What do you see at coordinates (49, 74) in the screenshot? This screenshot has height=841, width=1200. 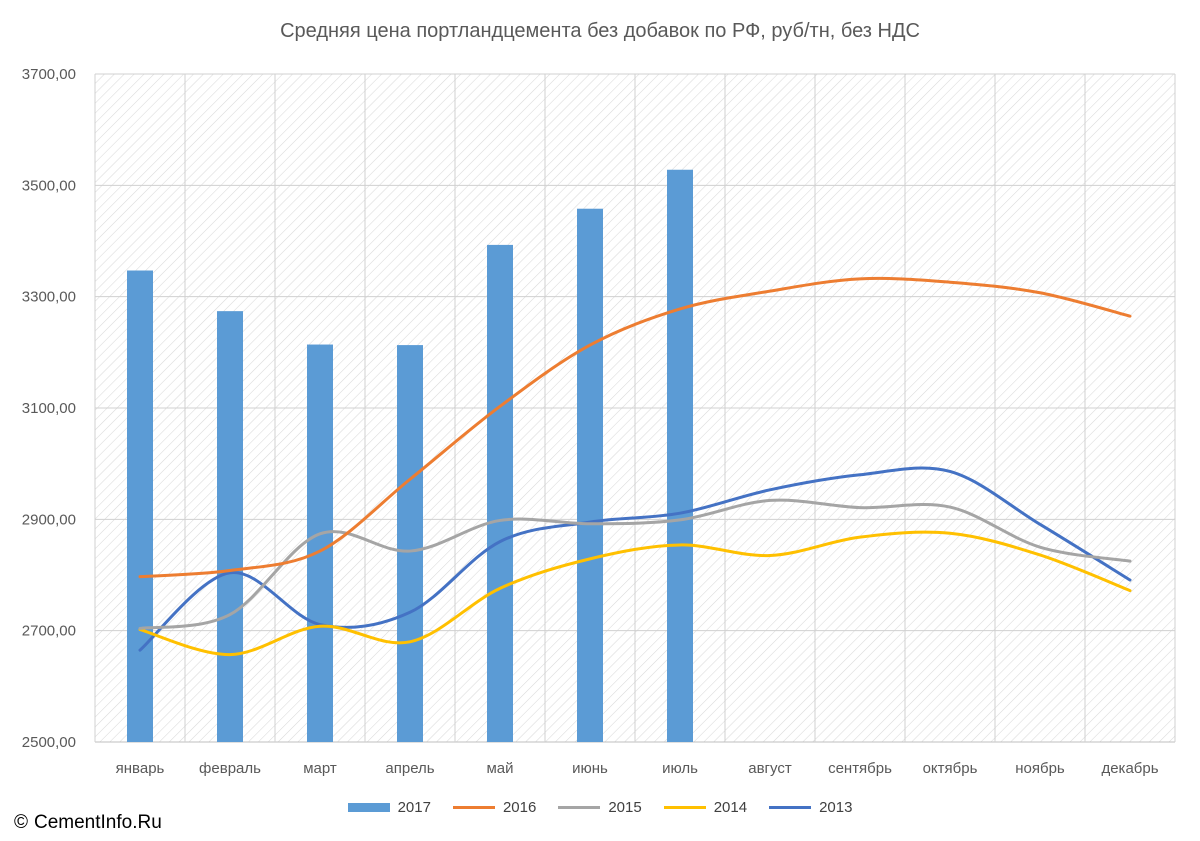 I see `y-tick-label: 3700,00` at bounding box center [49, 74].